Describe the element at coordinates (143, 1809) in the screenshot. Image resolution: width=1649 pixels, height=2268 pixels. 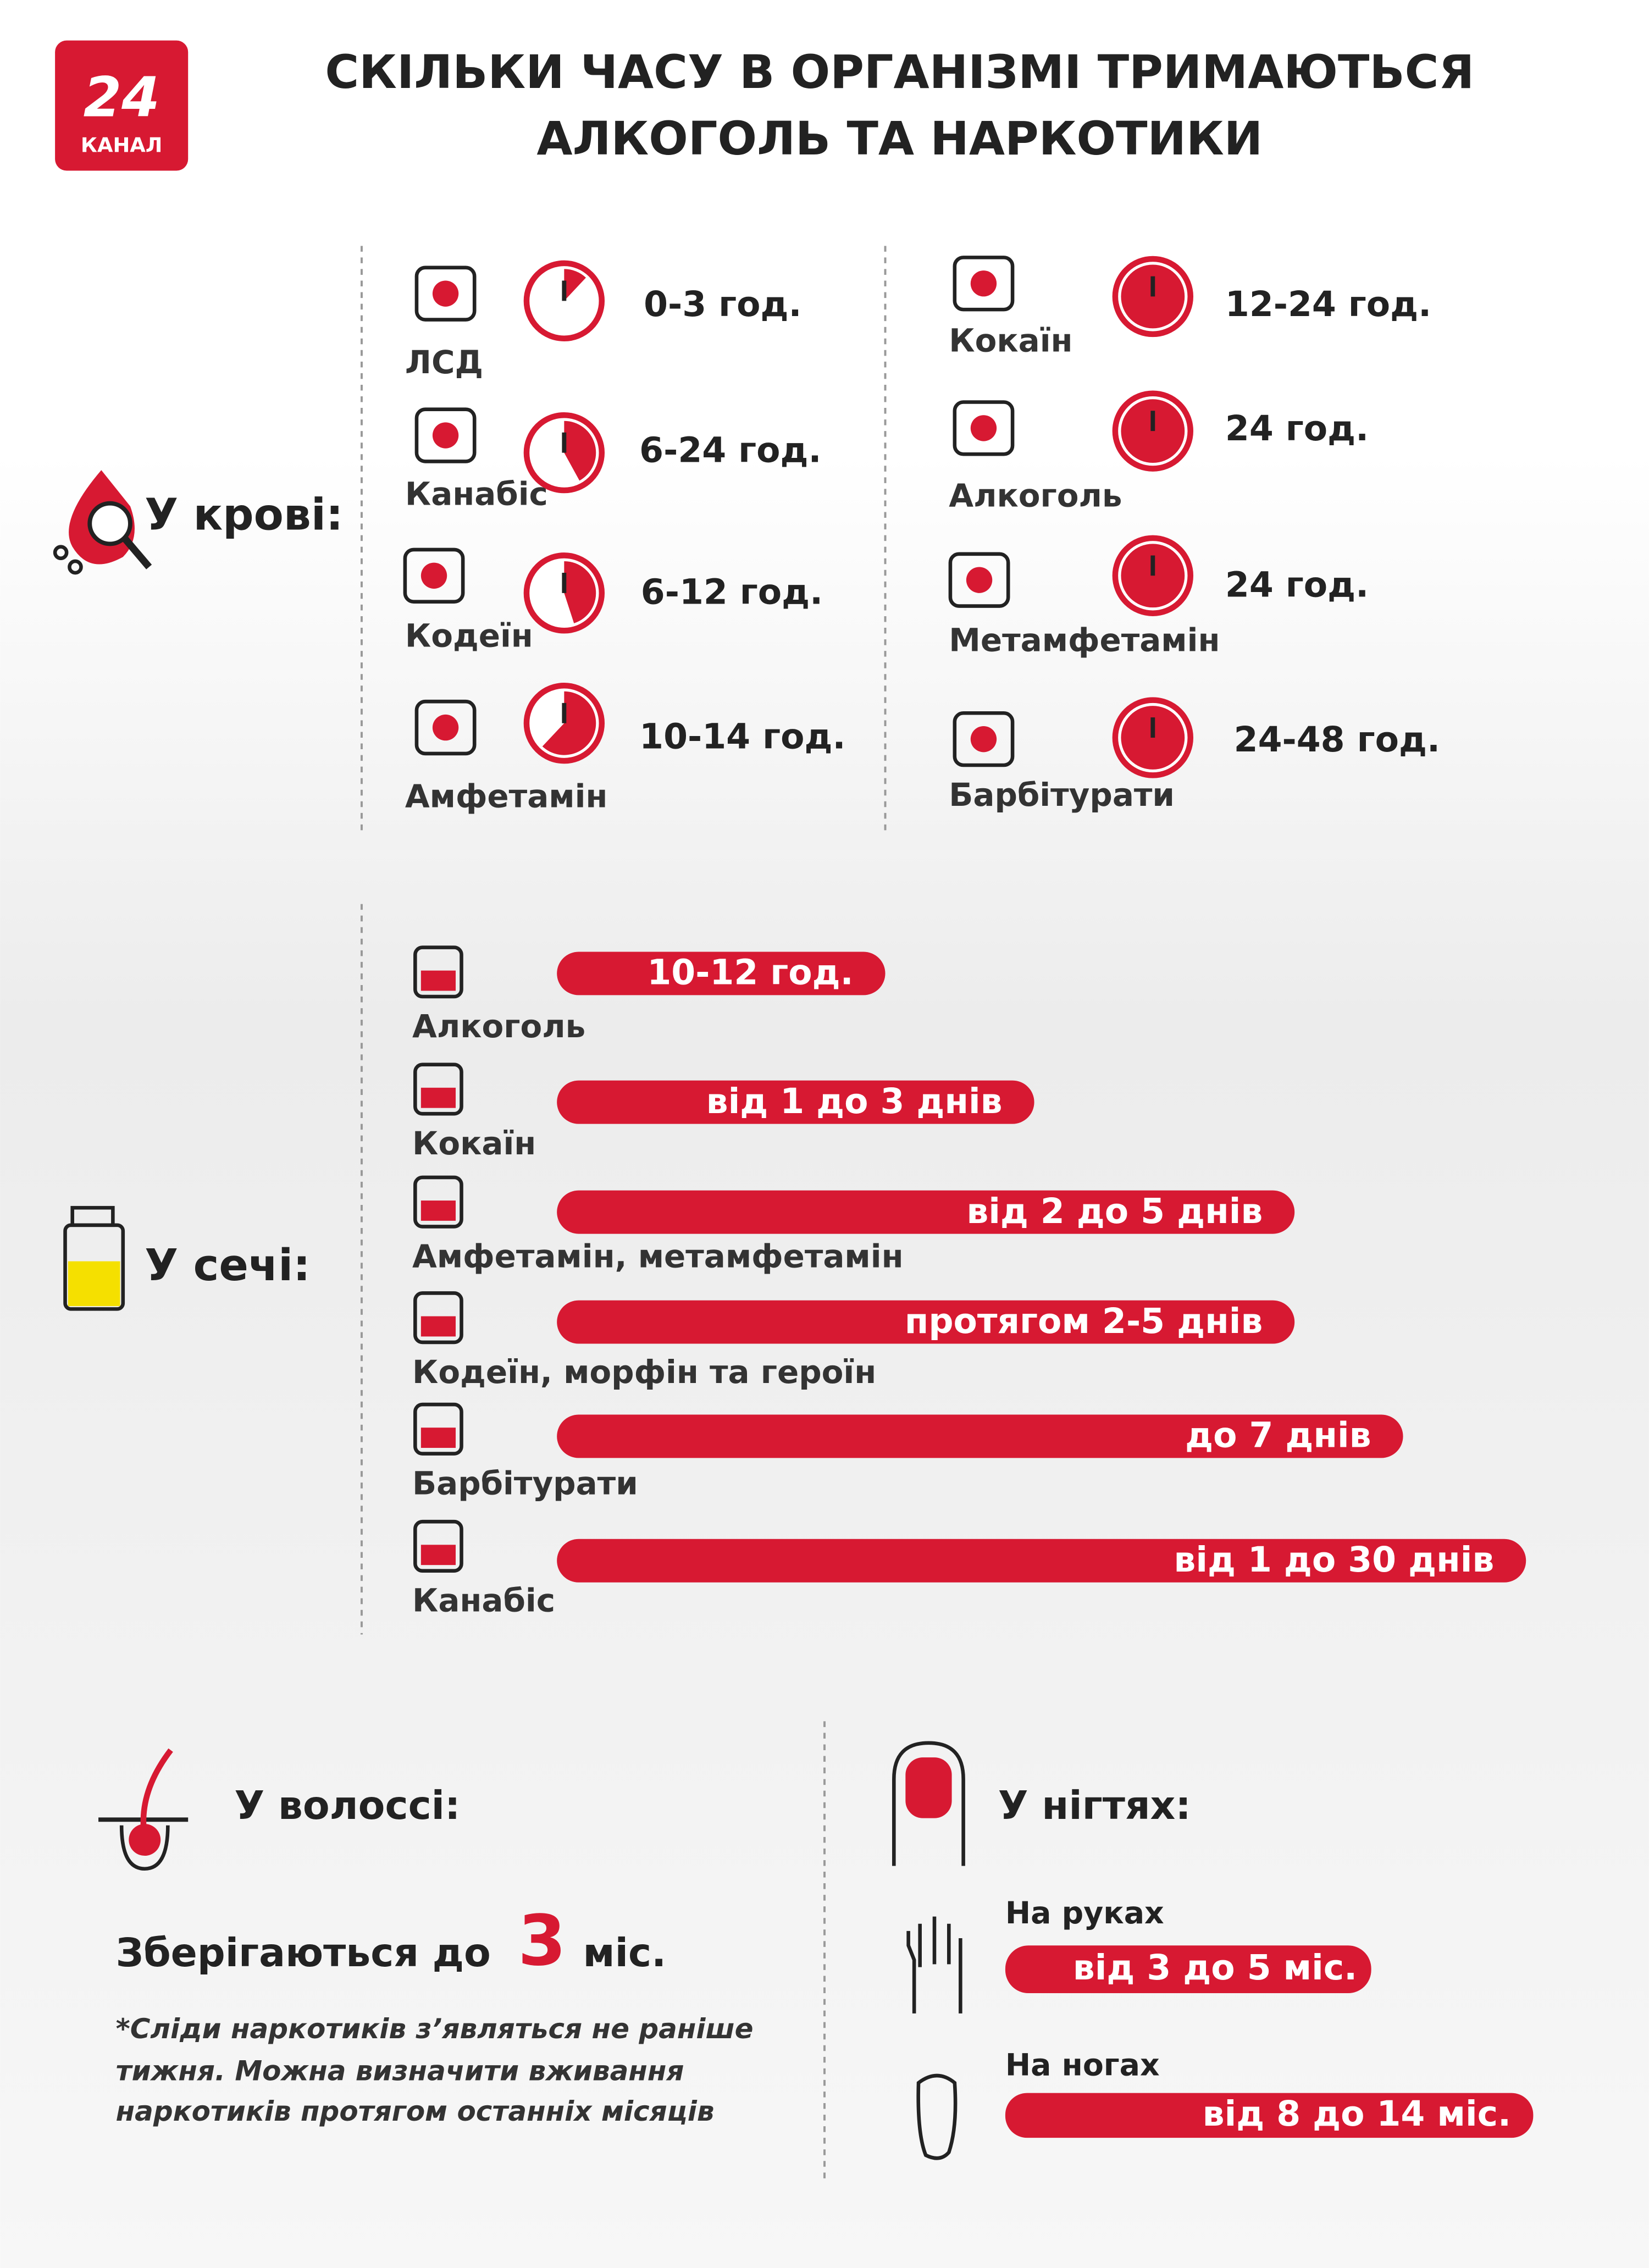
I see `hair-icon` at that location.